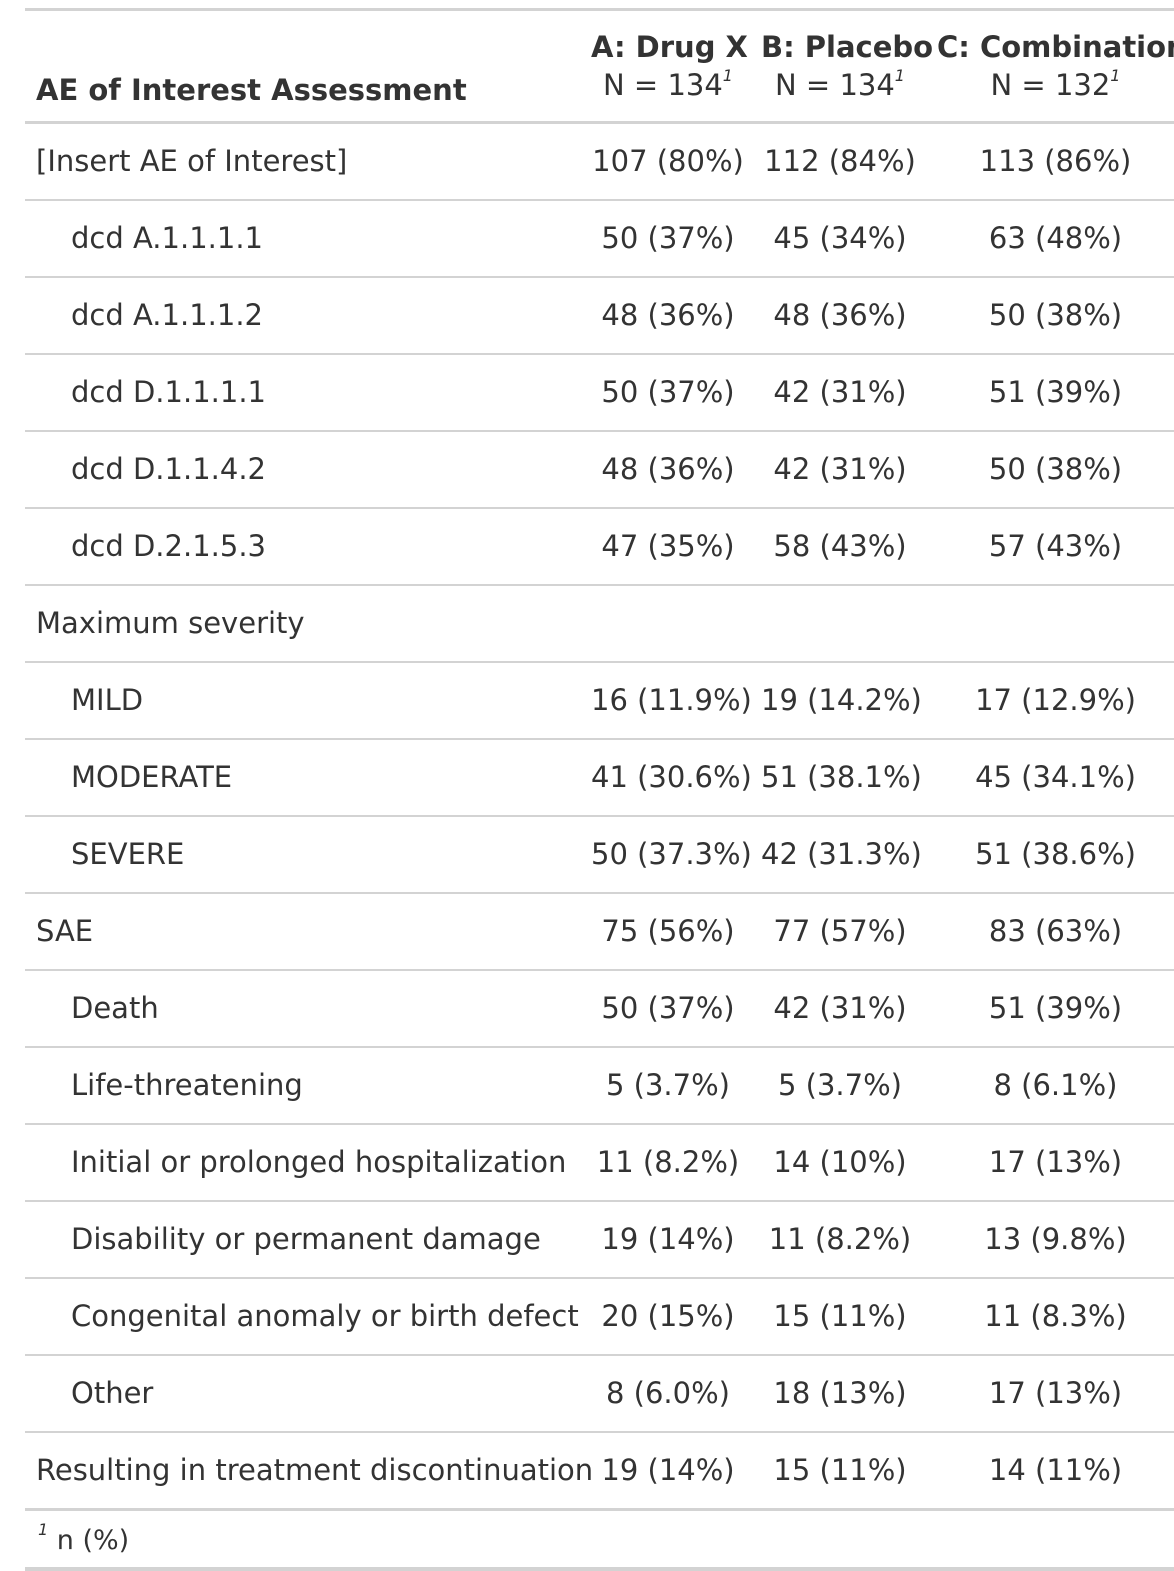 The height and width of the screenshot is (1571, 1174). What do you see at coordinates (1055, 84) in the screenshot?
I see `column-n: N = 1321` at bounding box center [1055, 84].